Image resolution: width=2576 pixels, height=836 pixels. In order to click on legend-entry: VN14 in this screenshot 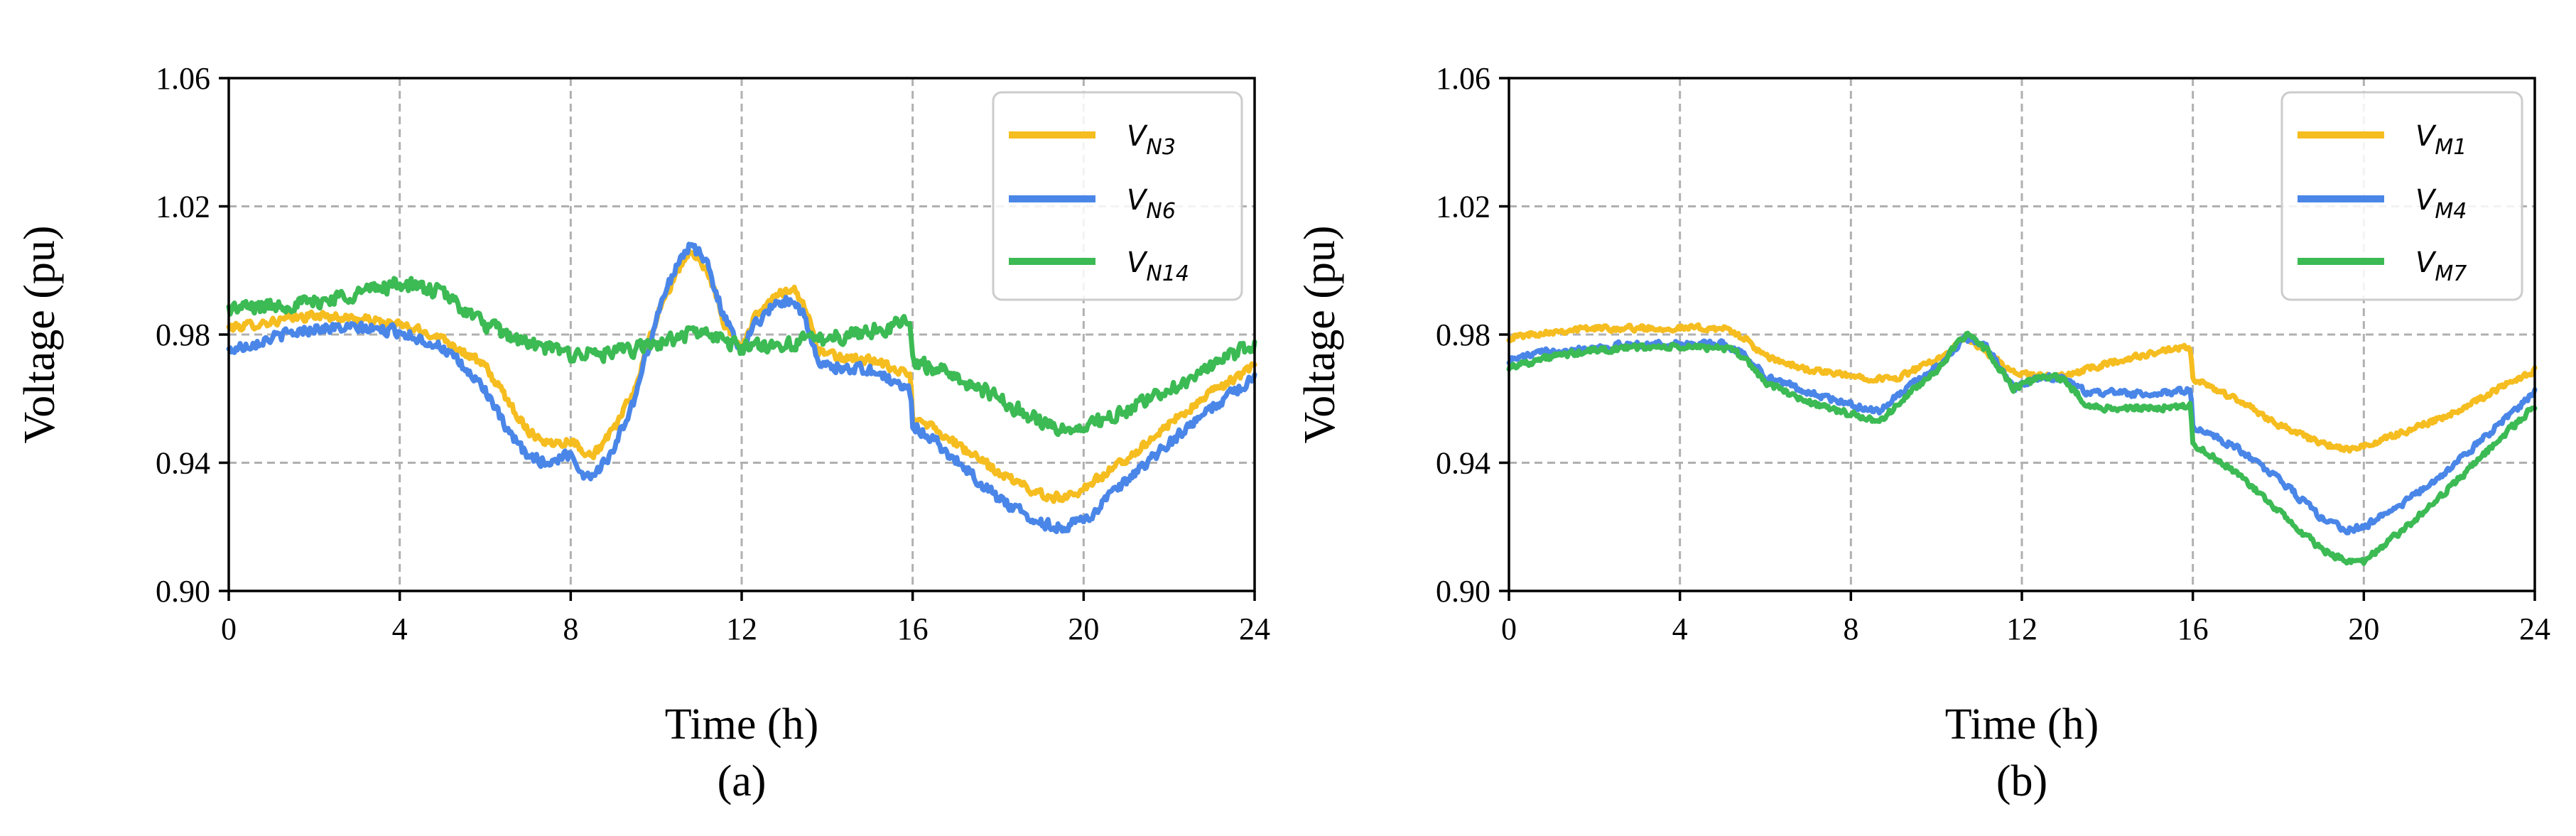, I will do `click(1158, 266)`.